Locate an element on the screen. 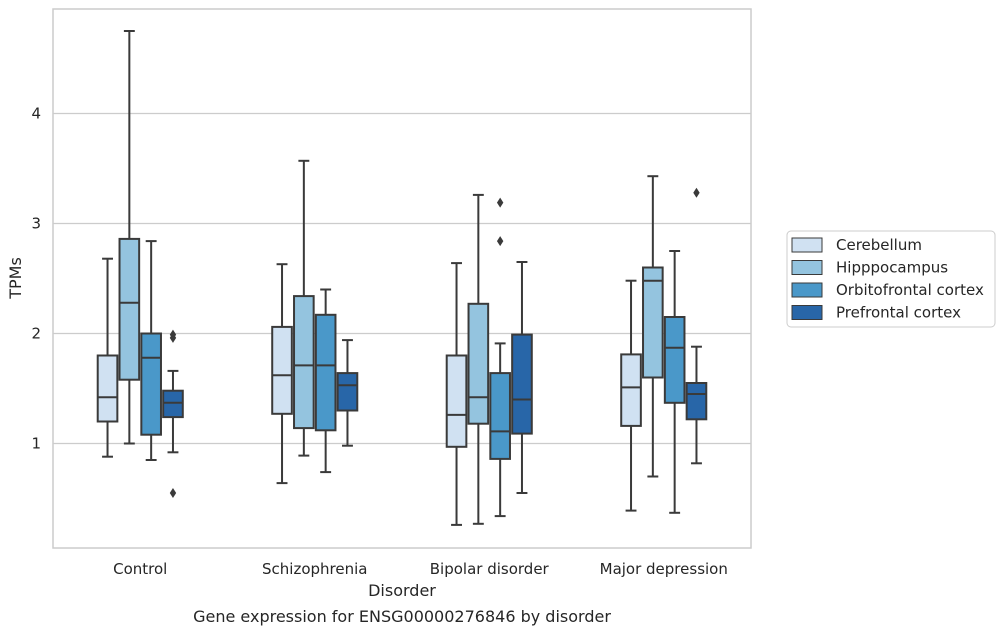 Image resolution: width=1003 pixels, height=634 pixels. x-tick-label: Control is located at coordinates (140, 569).